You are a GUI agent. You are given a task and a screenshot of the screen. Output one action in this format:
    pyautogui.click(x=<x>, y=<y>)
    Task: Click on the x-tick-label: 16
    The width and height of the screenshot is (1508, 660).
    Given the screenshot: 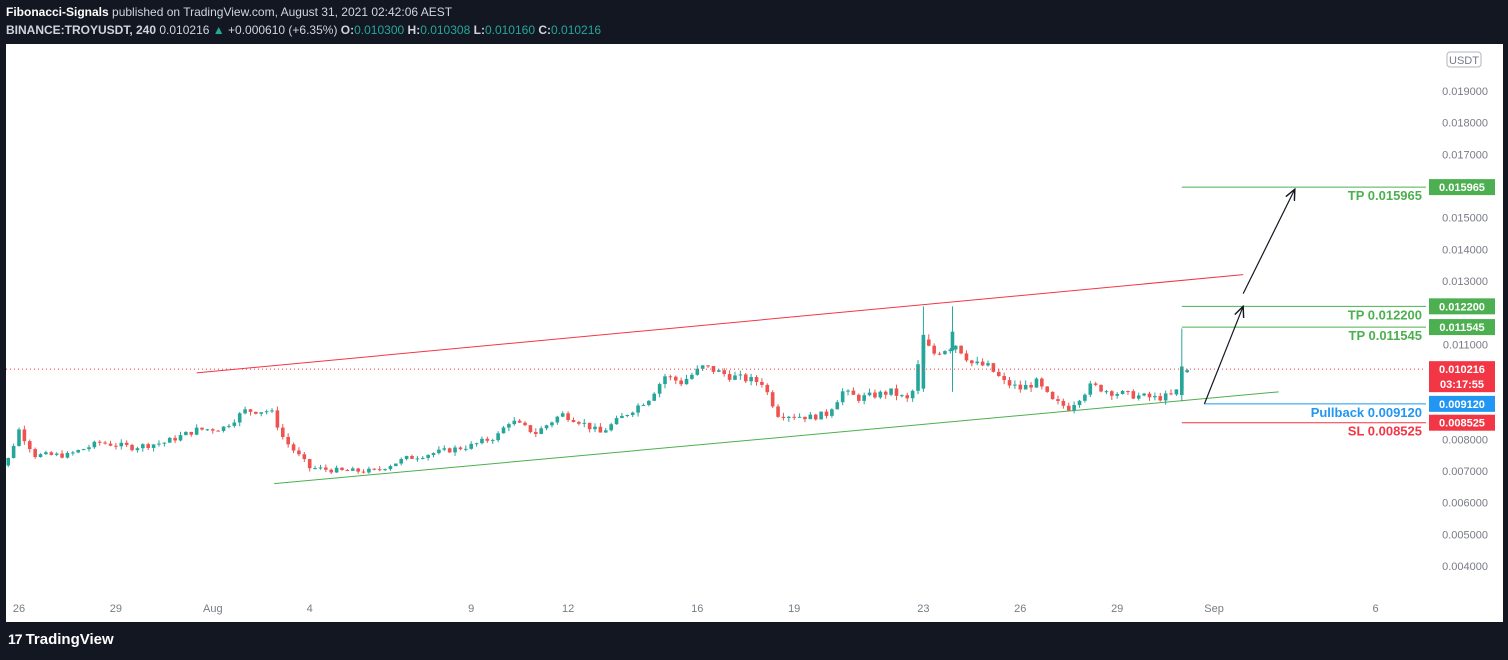 What is the action you would take?
    pyautogui.click(x=697, y=609)
    